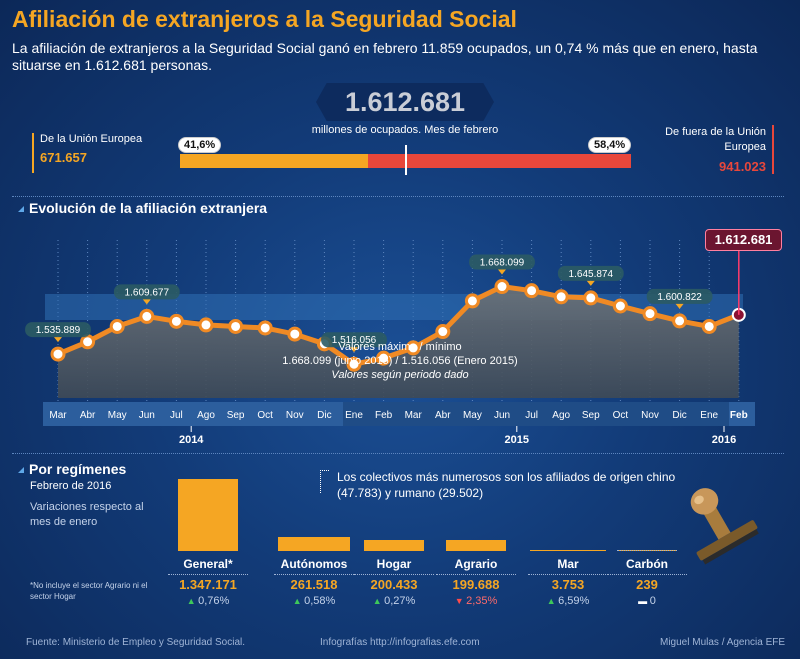 The height and width of the screenshot is (659, 800). Describe the element at coordinates (142, 208) in the screenshot. I see `section-title-evolution: Evolución de la afiliación extranjera` at that location.